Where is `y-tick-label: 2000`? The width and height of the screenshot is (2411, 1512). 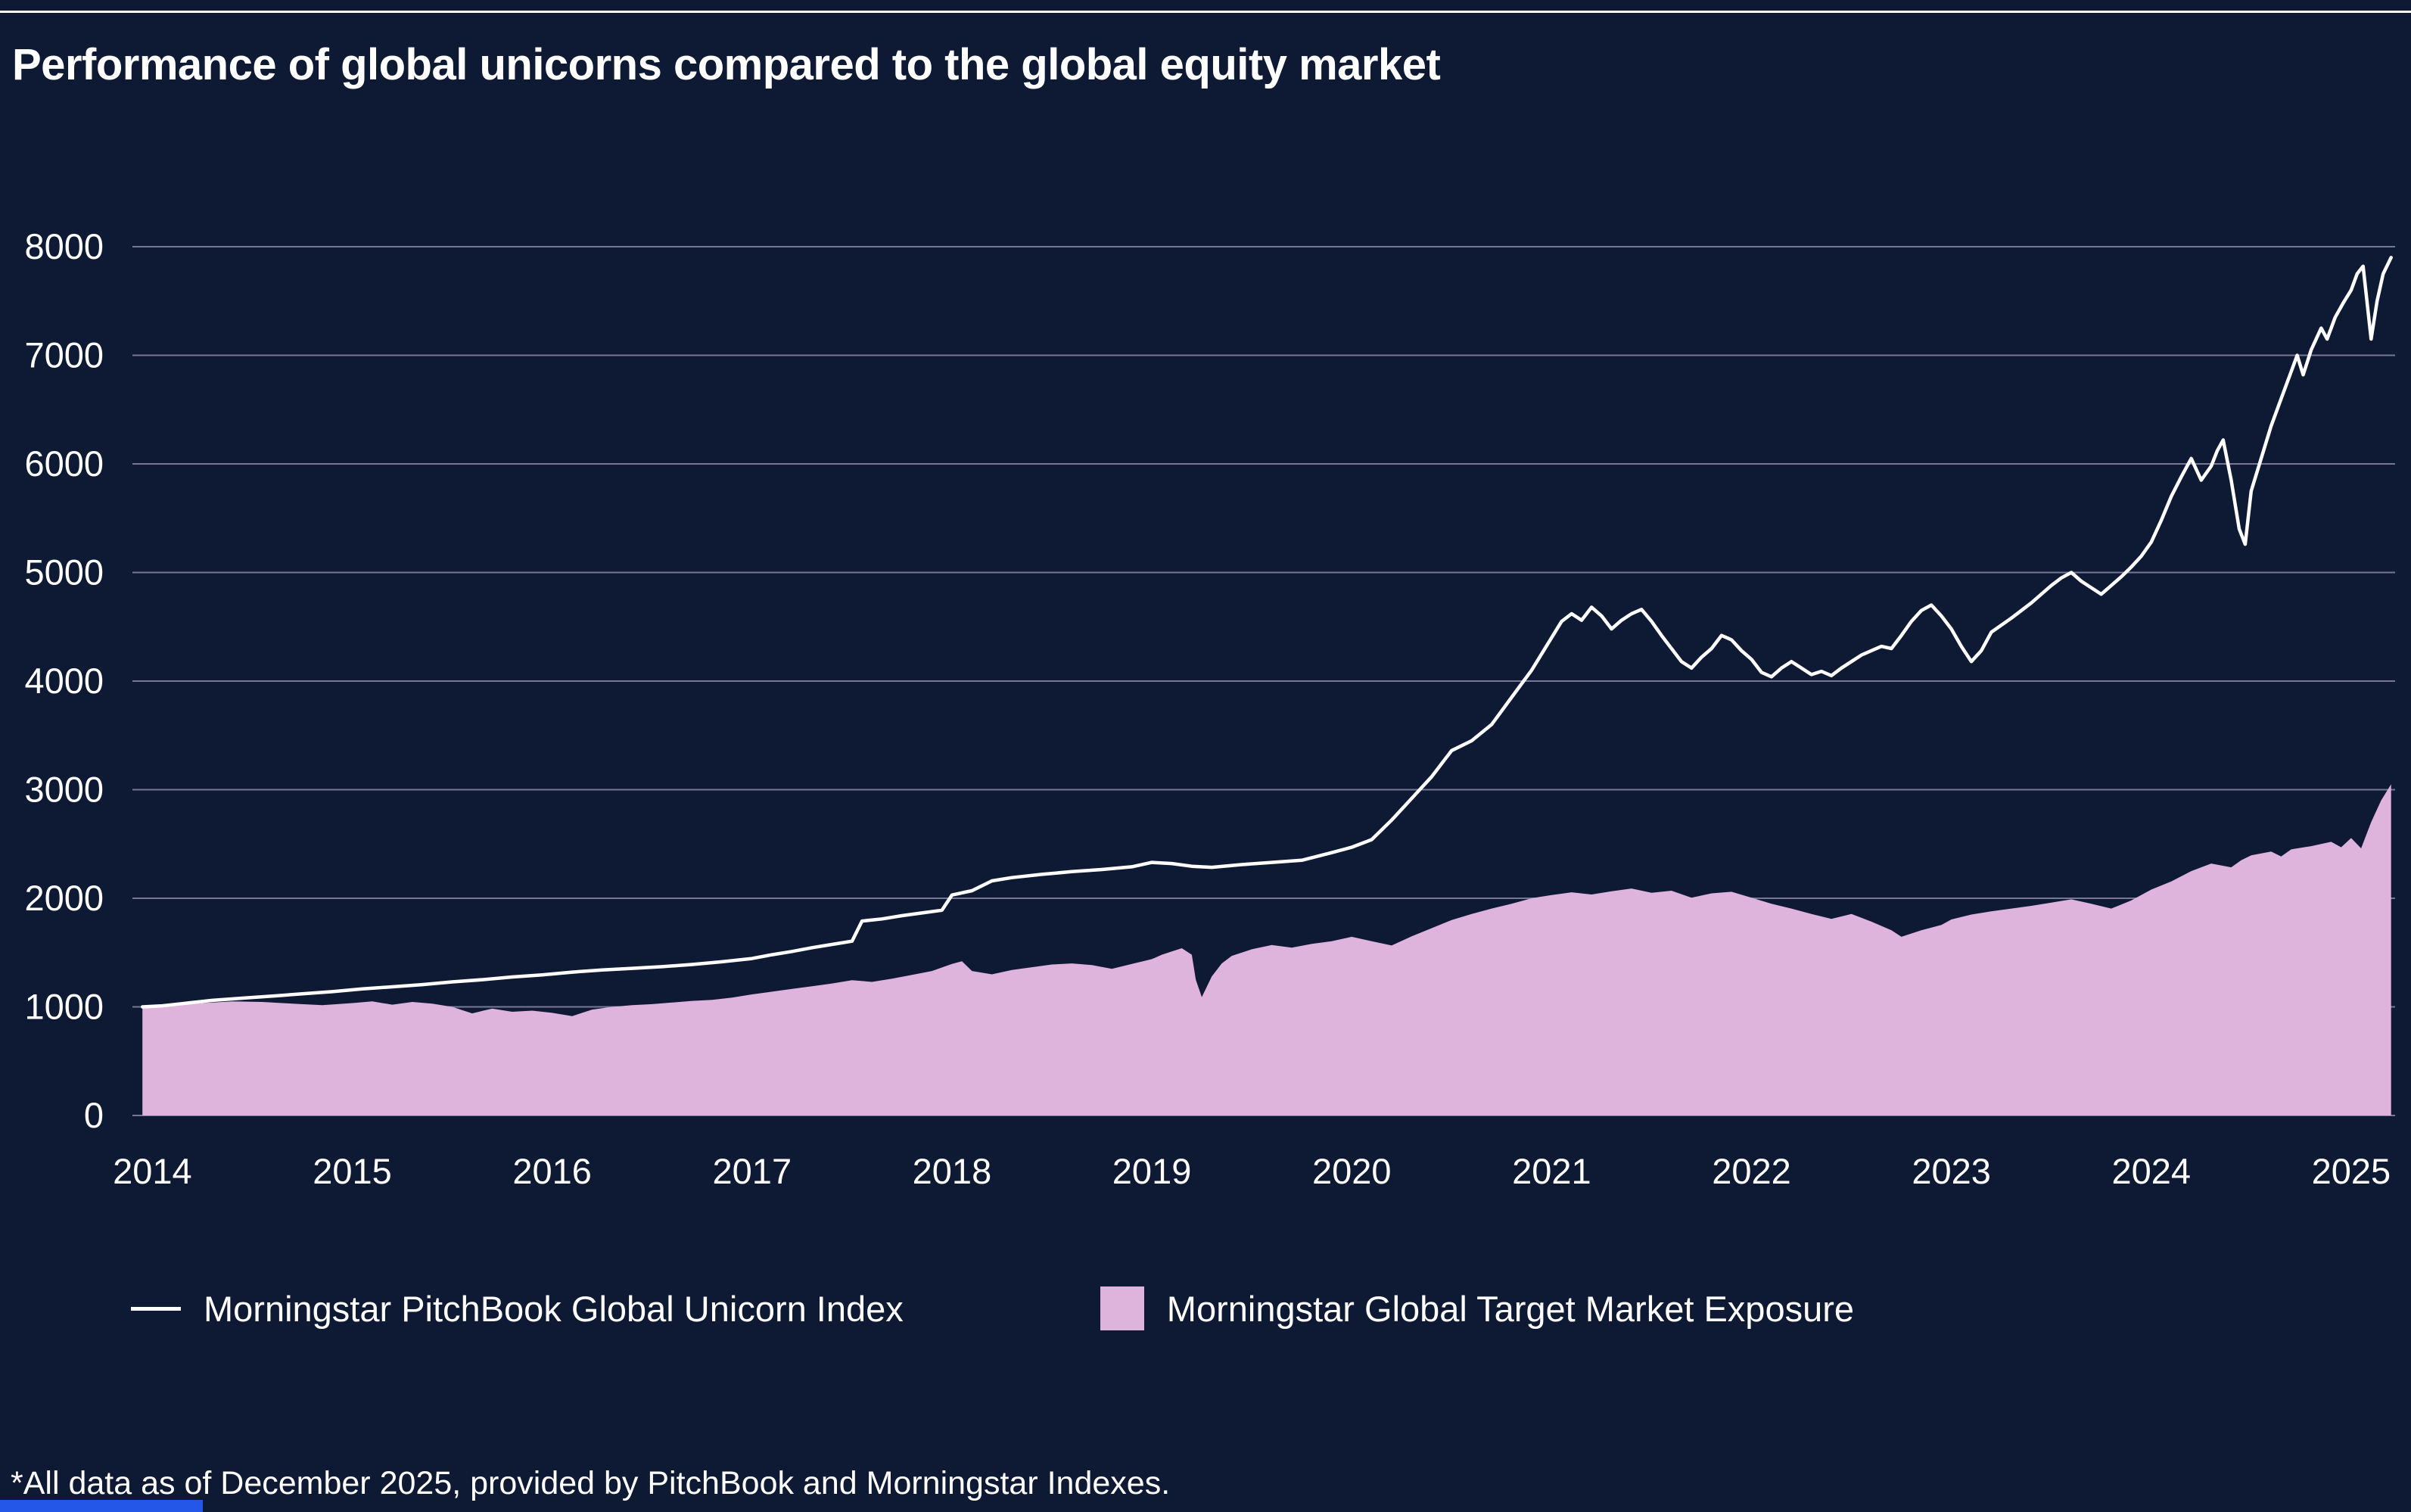
y-tick-label: 2000 is located at coordinates (64, 898).